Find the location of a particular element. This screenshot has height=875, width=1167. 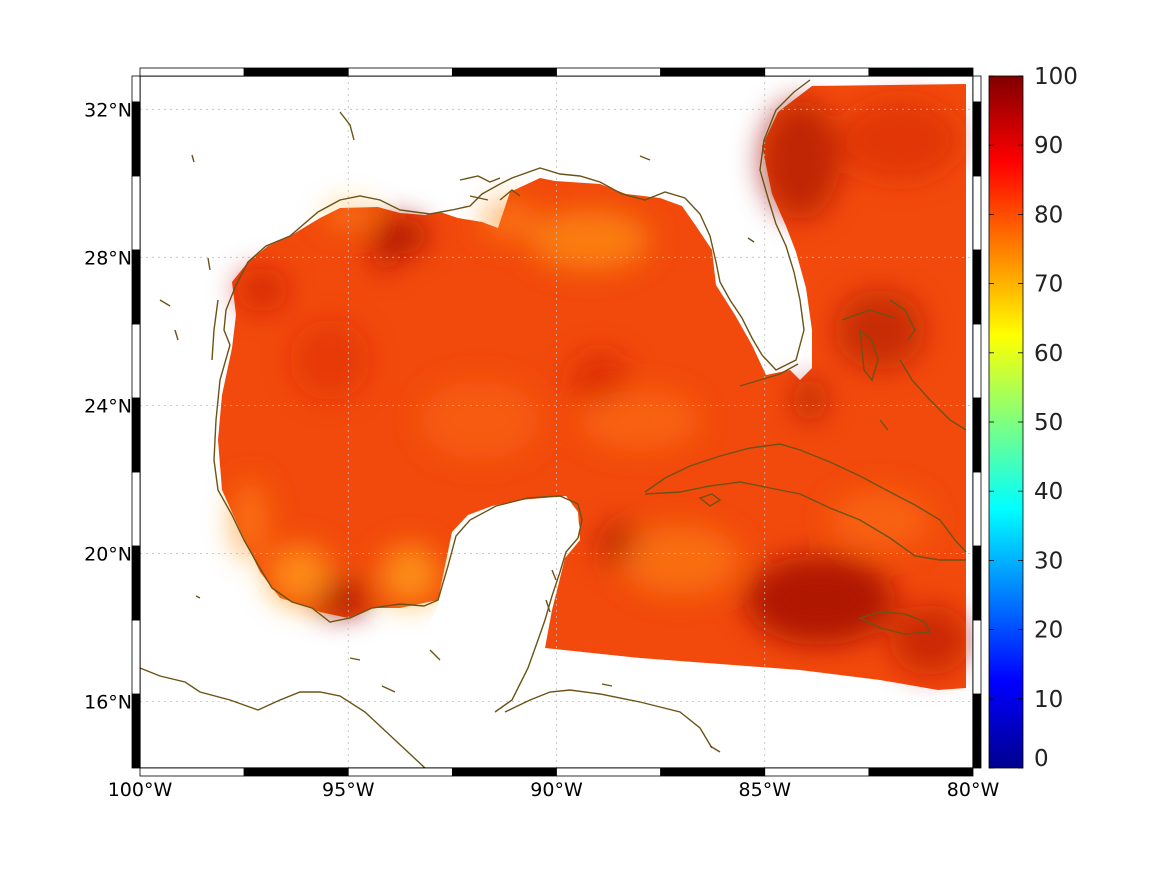

lat-tick-labels: 16°N 20°N 24°N 28°N 32°N is located at coordinates (108, 406).